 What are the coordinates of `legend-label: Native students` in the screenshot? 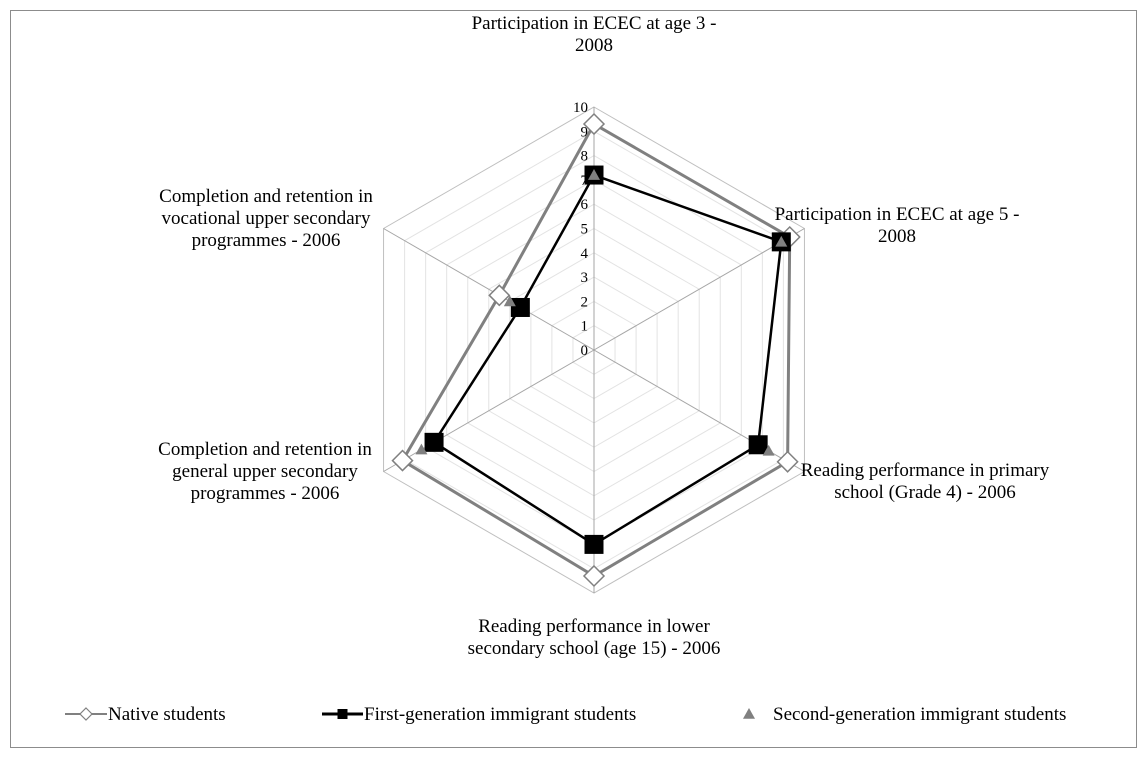 It's located at (167, 714).